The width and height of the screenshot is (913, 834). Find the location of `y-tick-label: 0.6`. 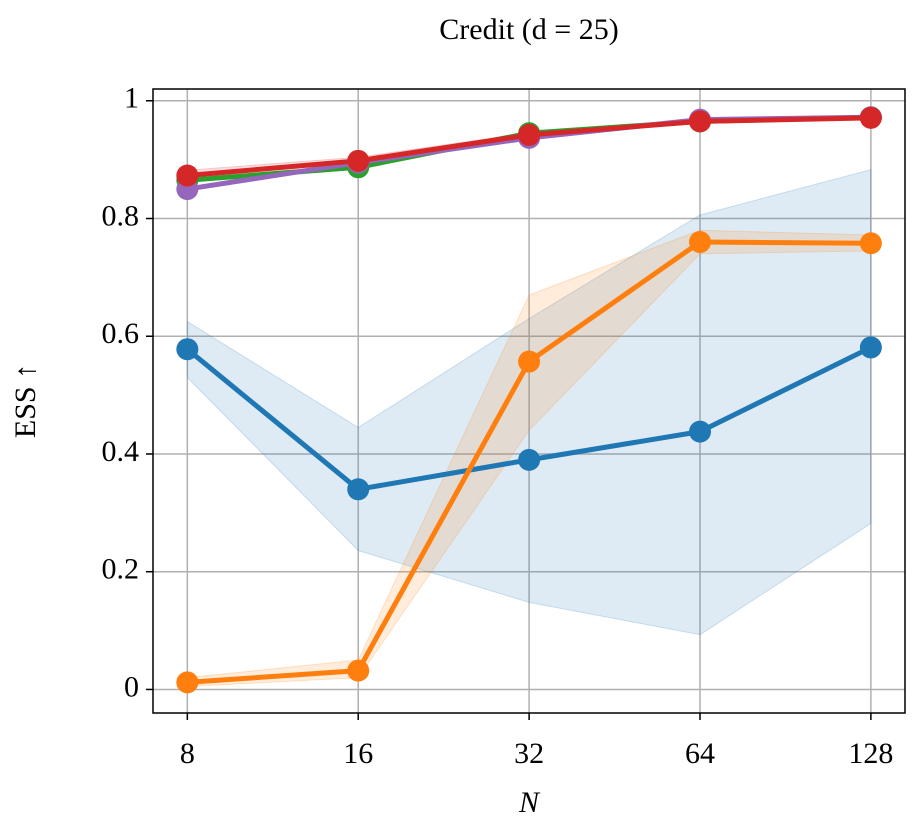

y-tick-label: 0.6 is located at coordinates (121, 333).